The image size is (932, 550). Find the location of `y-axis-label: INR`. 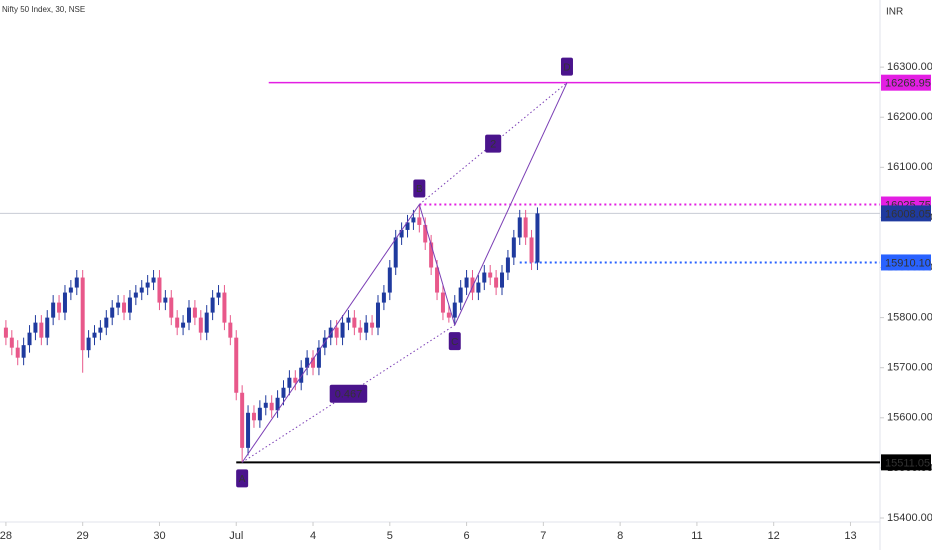

y-axis-label: INR is located at coordinates (894, 12).